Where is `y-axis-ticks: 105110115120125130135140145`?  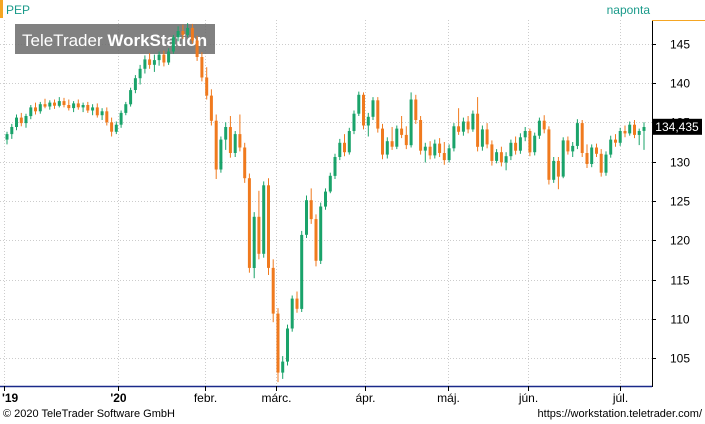
y-axis-ticks: 105110115120125130135140145 is located at coordinates (671, 202).